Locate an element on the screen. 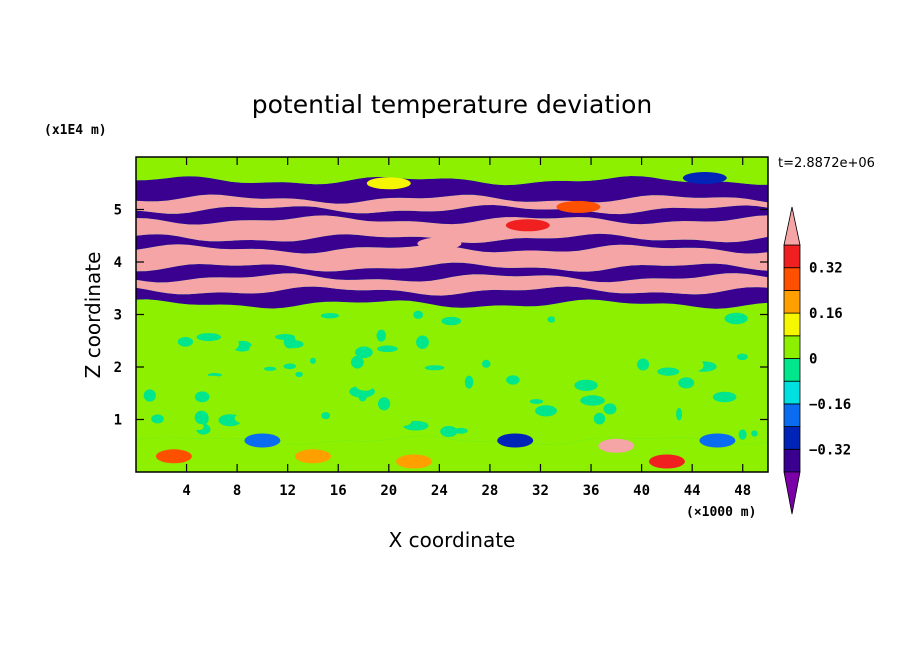 The height and width of the screenshot is (654, 904). x-tick-label: 36 is located at coordinates (591, 491).